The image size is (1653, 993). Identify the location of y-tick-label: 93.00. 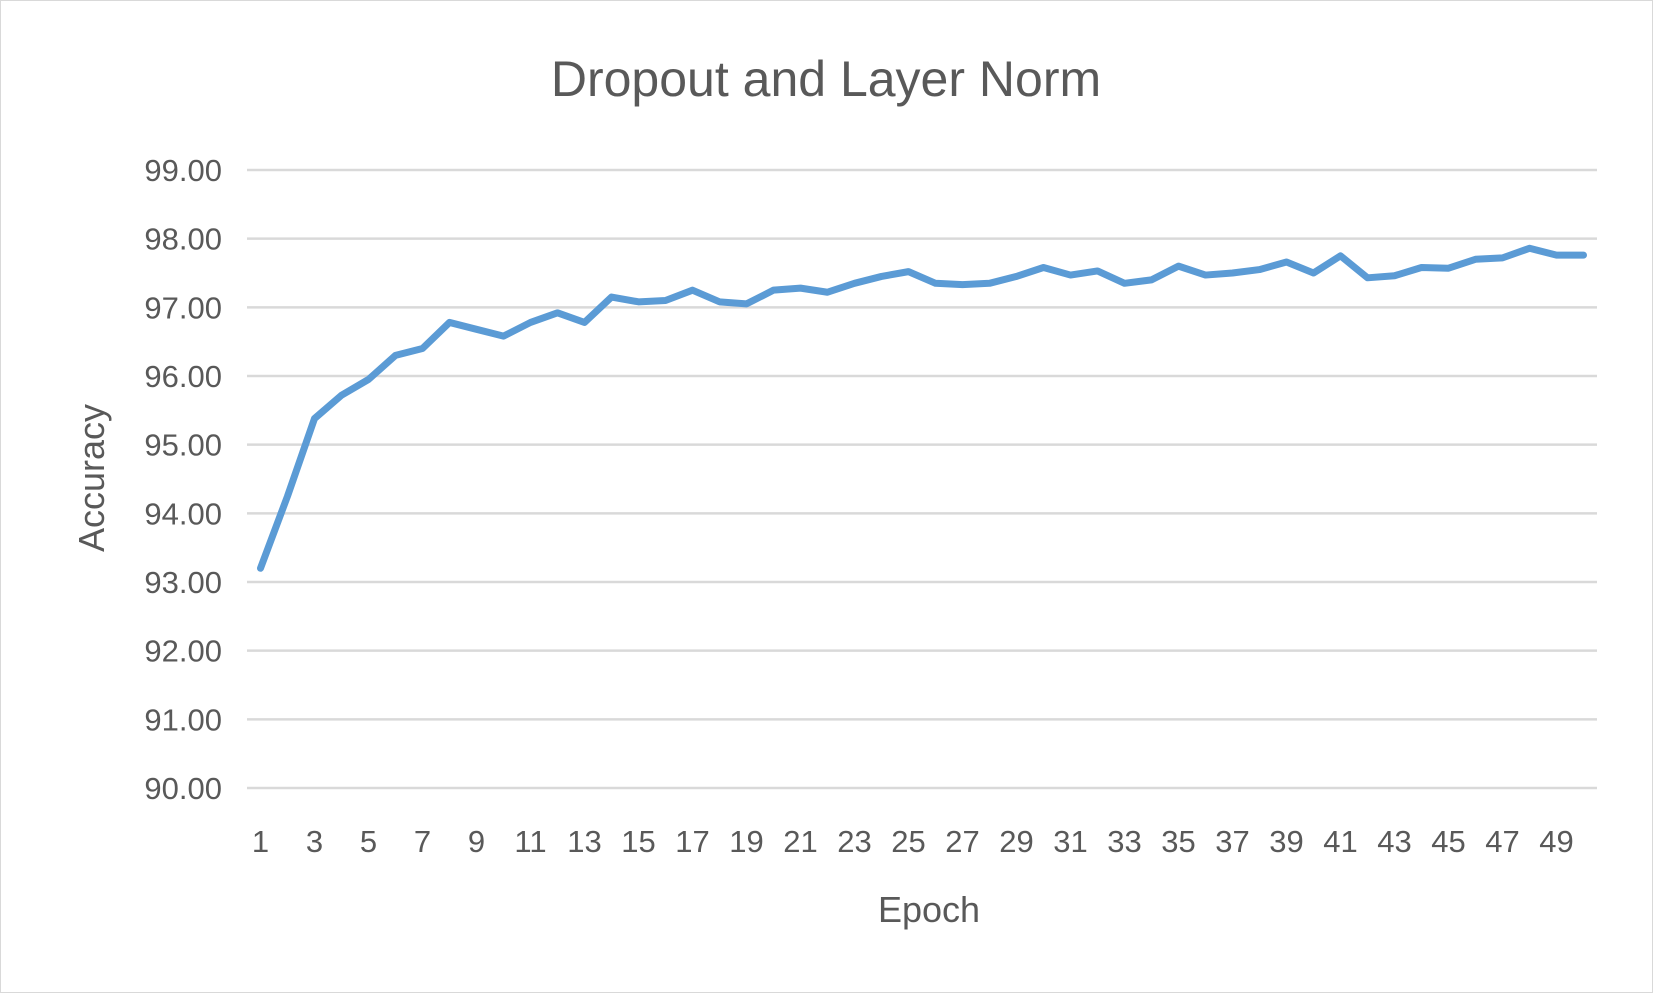
(183, 582).